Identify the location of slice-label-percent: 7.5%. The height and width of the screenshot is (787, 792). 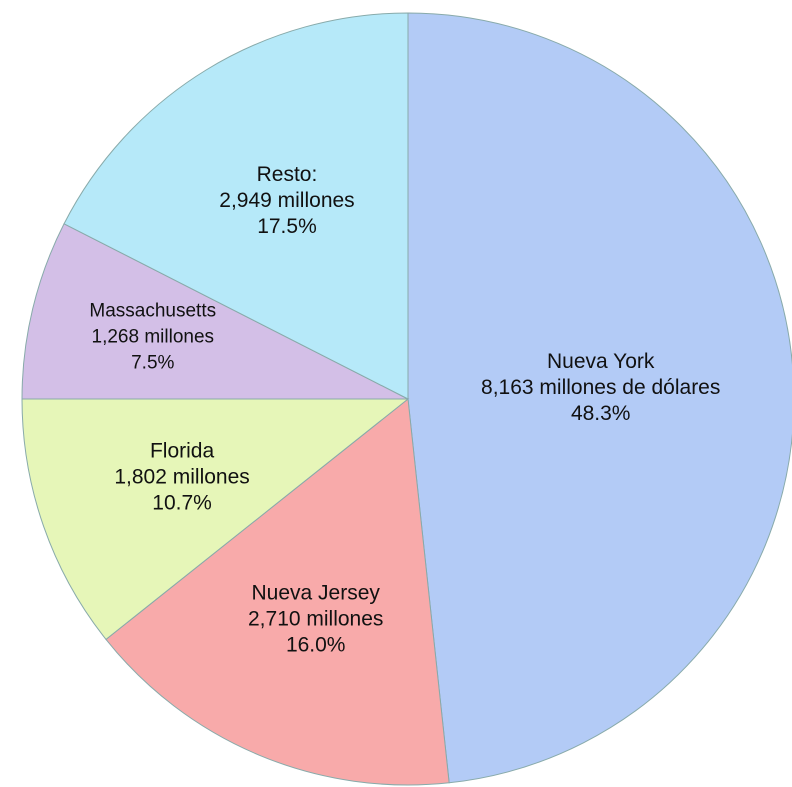
(152, 363).